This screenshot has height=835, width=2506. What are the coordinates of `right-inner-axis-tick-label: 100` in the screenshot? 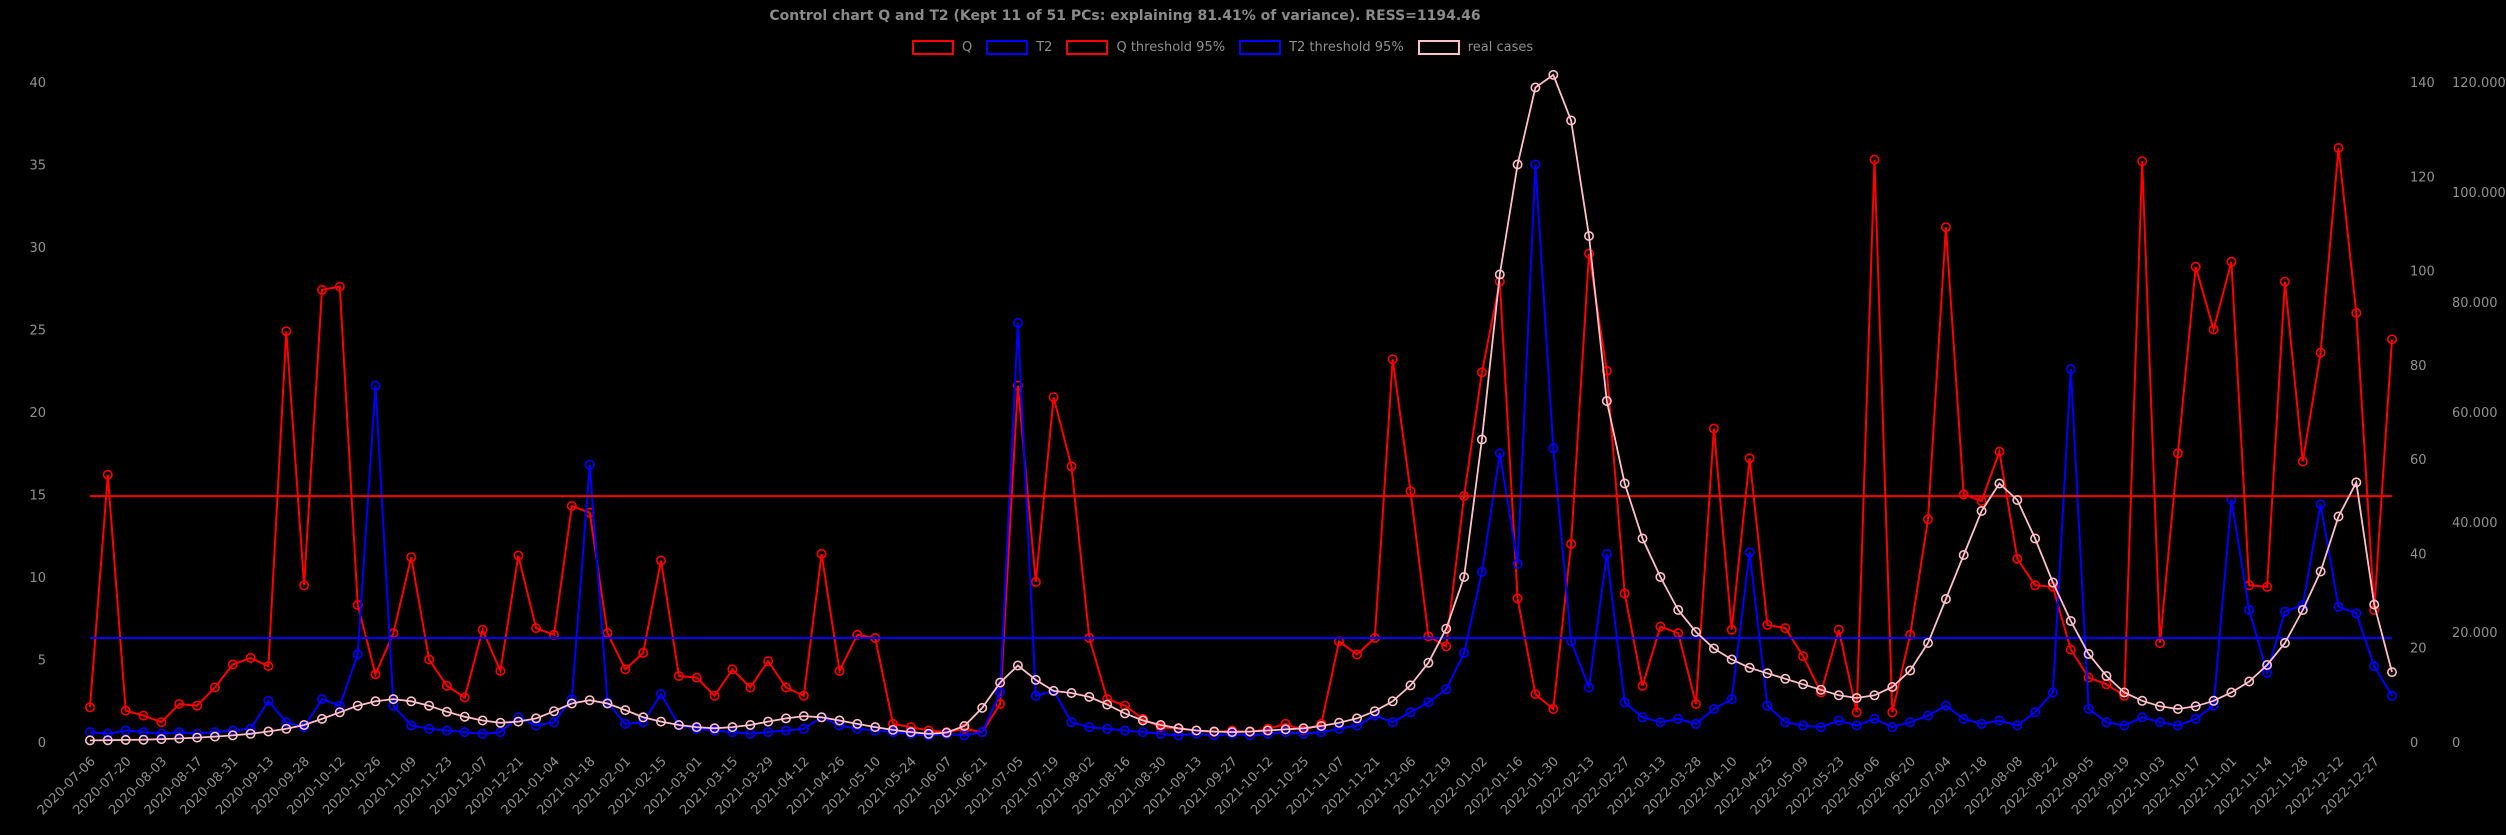 It's located at (2422, 272).